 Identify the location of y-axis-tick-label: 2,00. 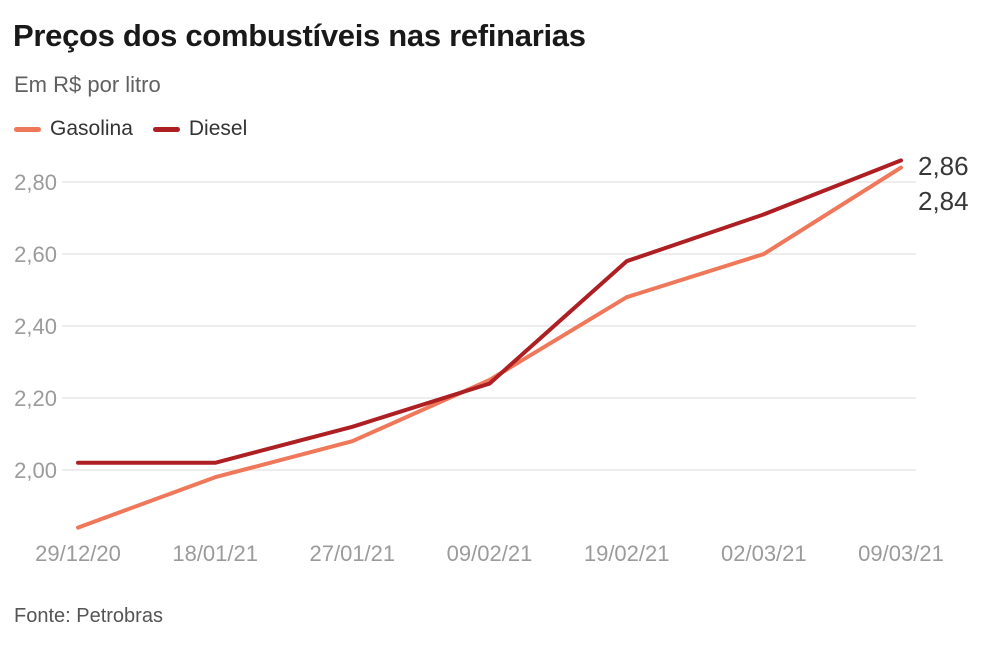
(35, 470).